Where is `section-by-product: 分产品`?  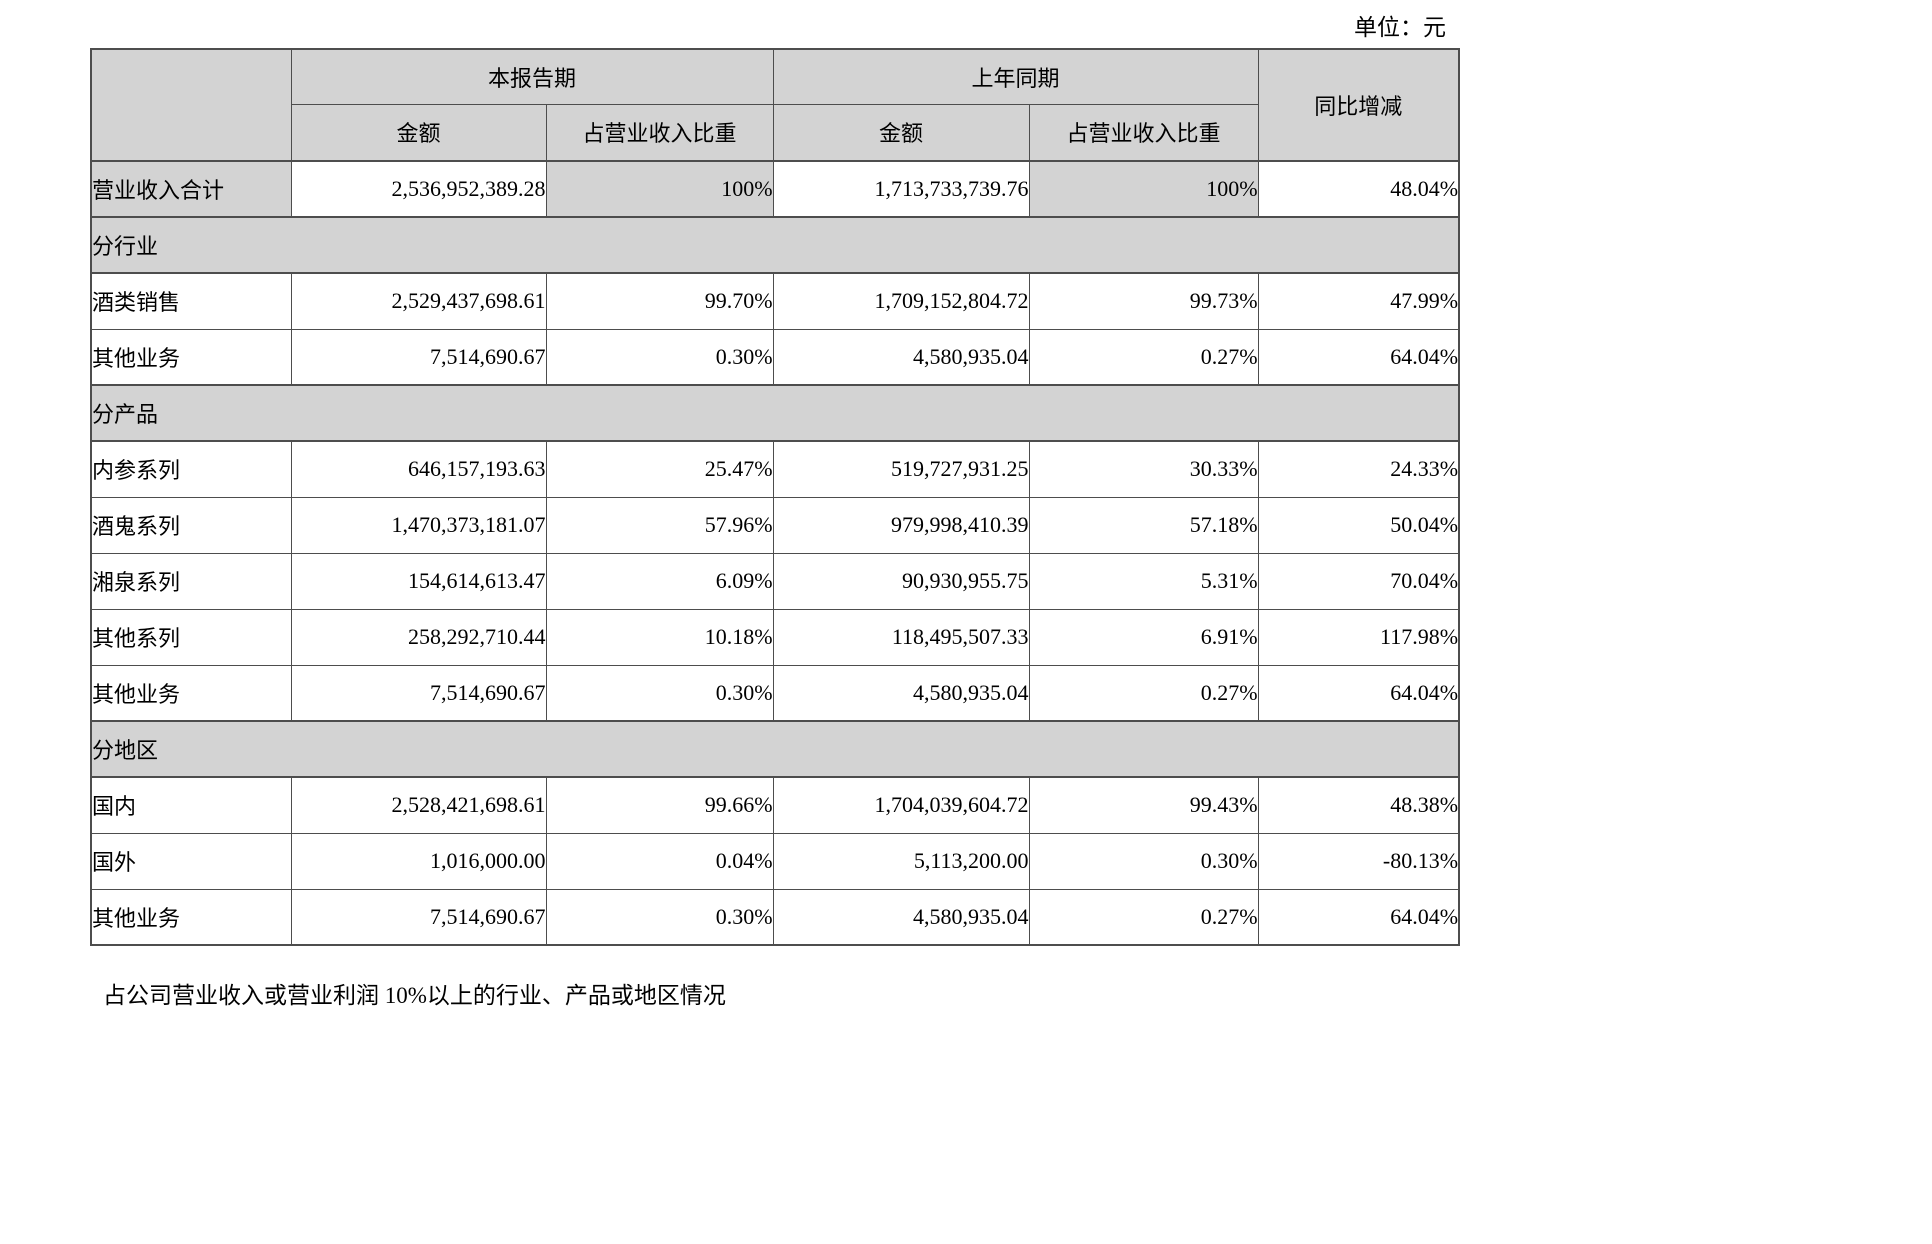 section-by-product: 分产品 is located at coordinates (775, 413).